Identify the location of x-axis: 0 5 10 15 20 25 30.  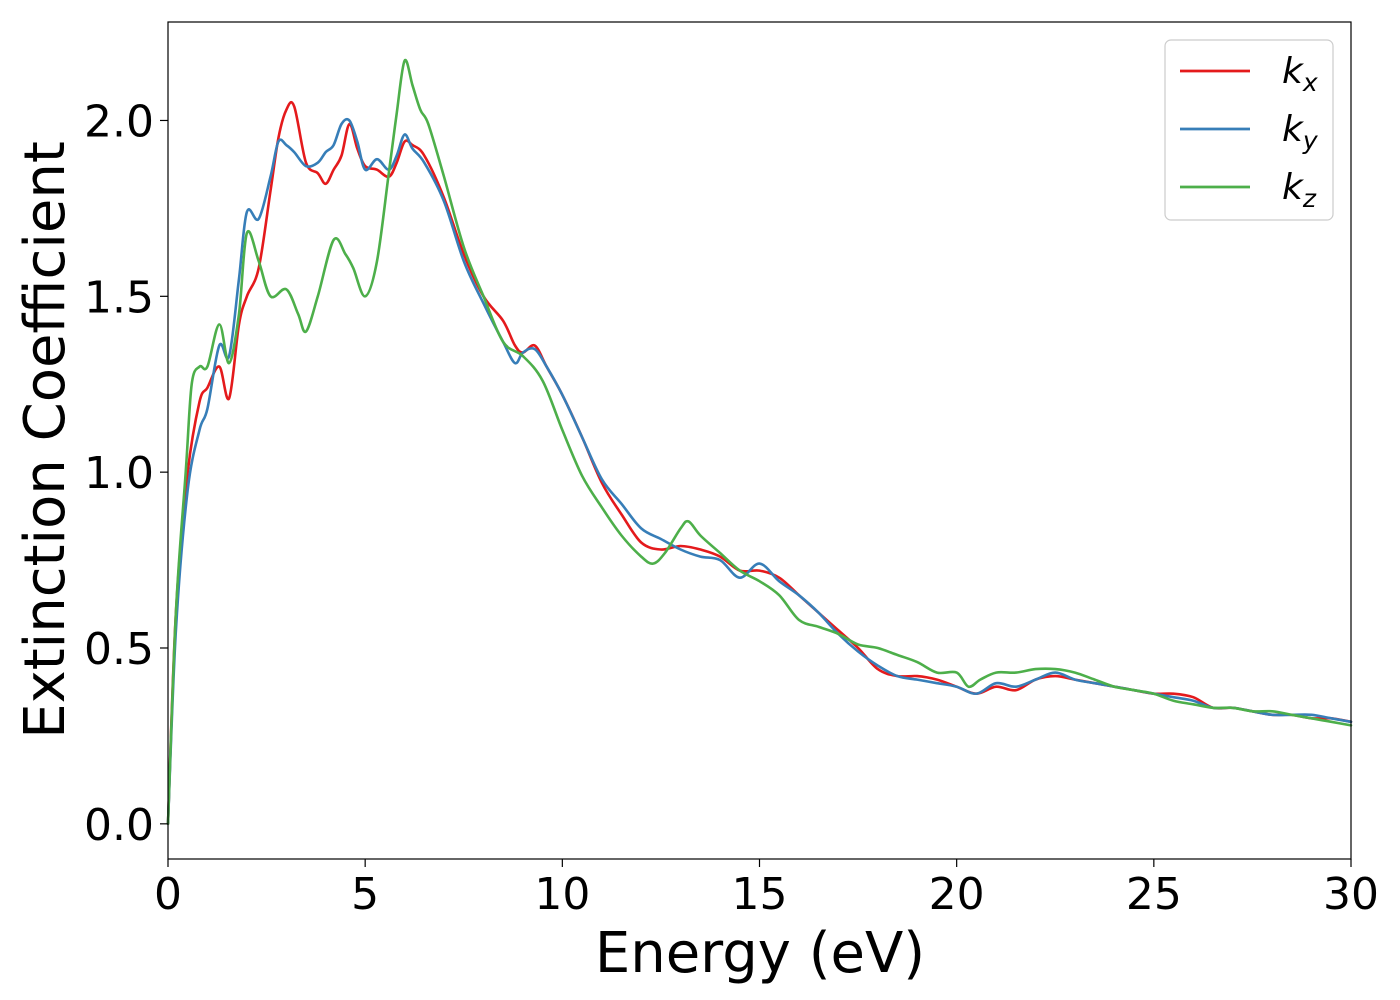
(766, 889).